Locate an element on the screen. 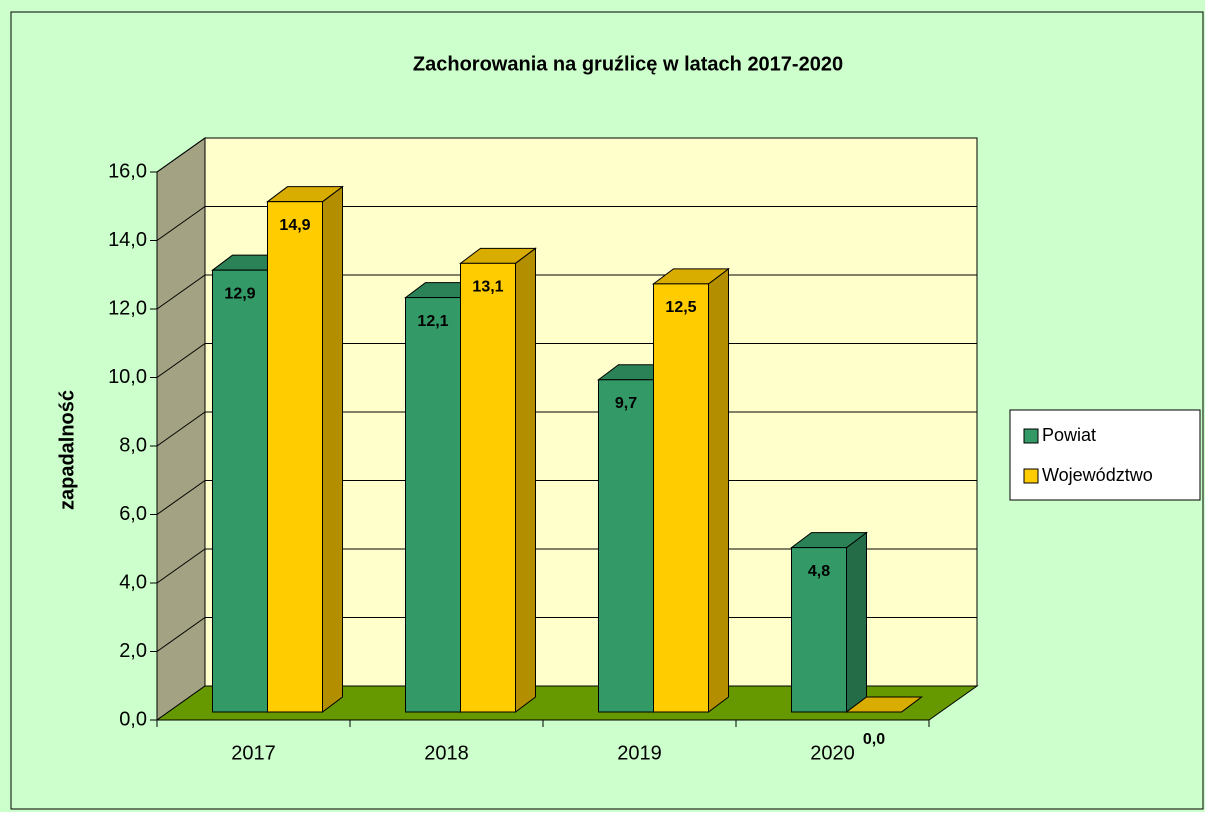 The width and height of the screenshot is (1205, 817). value-label: 0,0 is located at coordinates (874, 739).